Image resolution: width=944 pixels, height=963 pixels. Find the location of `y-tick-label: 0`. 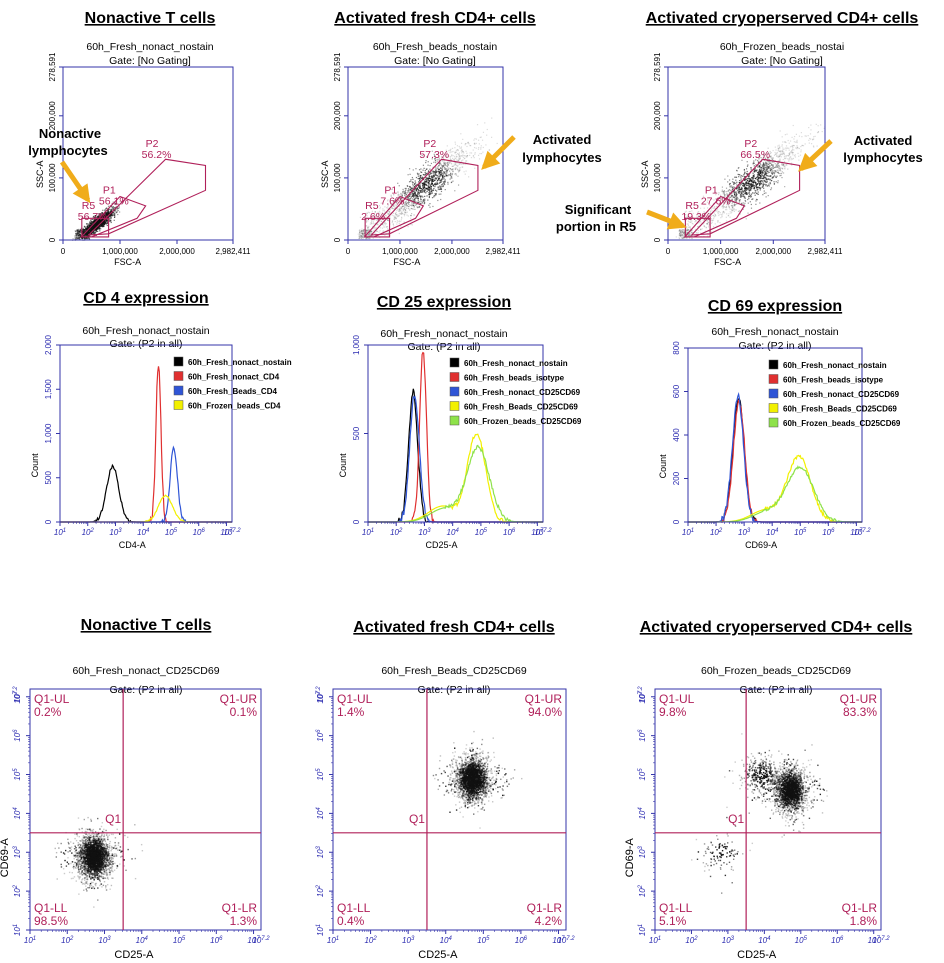

y-tick-label: 0 is located at coordinates (337, 239).